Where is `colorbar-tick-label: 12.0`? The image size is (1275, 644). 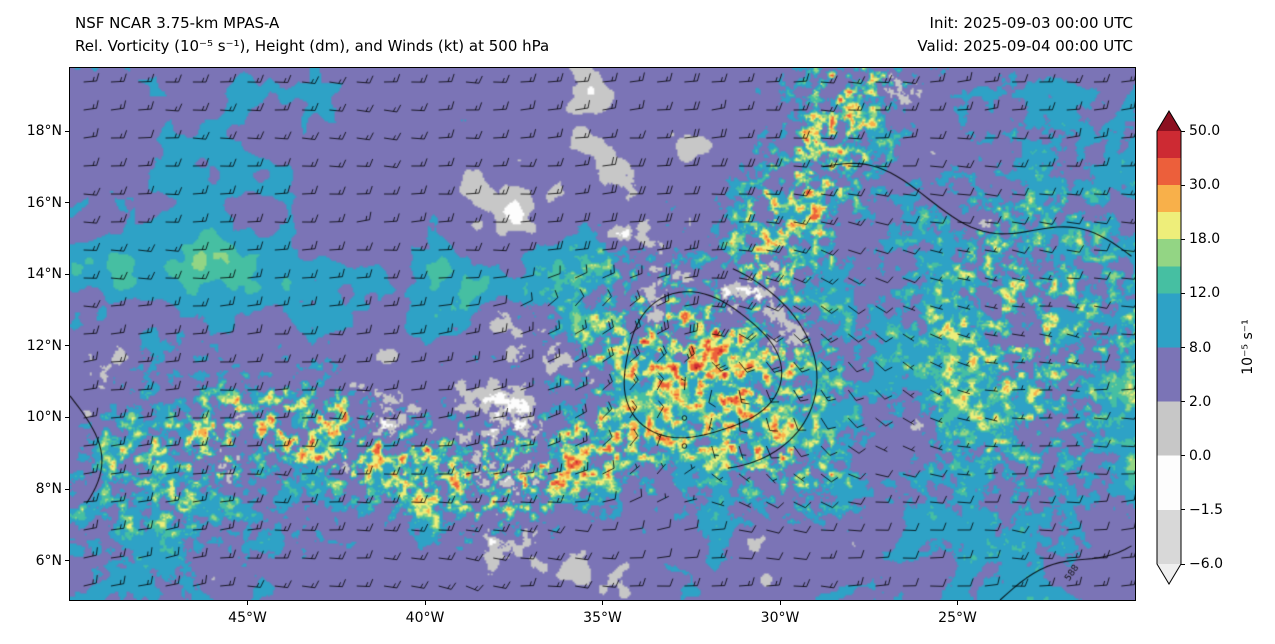
colorbar-tick-label: 12.0 is located at coordinates (1205, 293).